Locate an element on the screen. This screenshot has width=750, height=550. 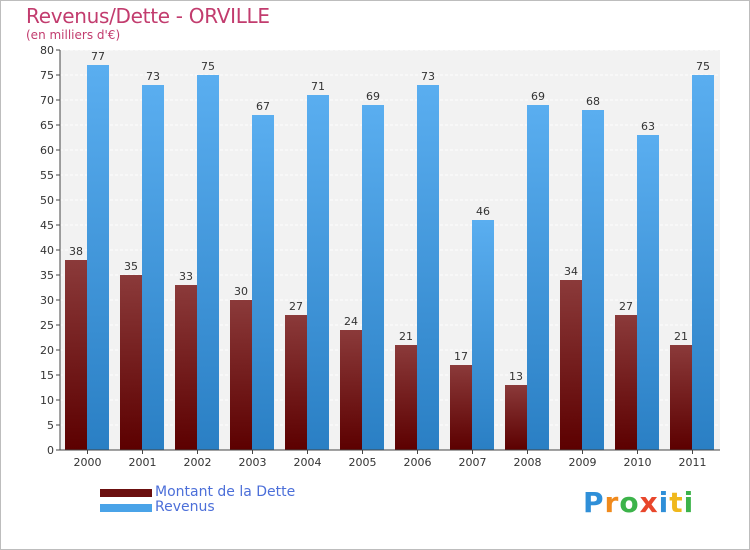
y-tick-label: 45 is located at coordinates (47, 225).